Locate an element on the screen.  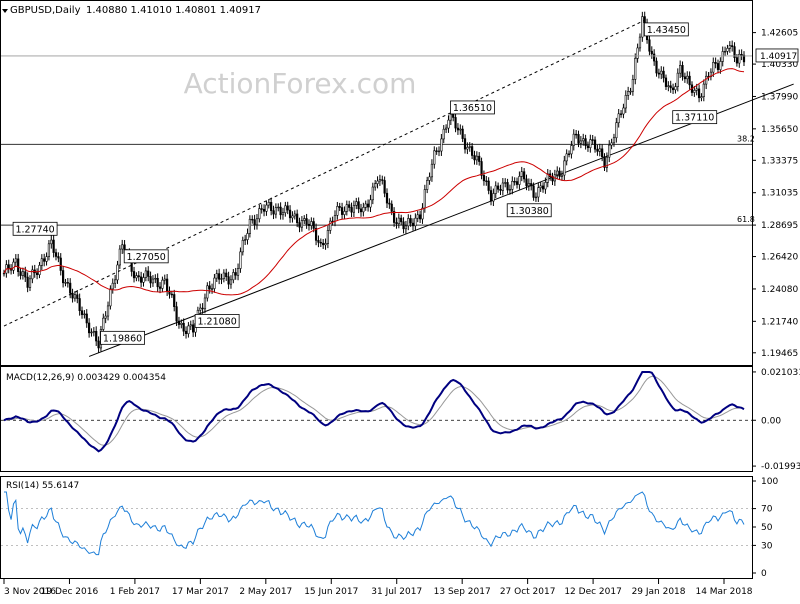
macd-title: MACD(12,26,9) 0.003429 0.004354 is located at coordinates (86, 378).